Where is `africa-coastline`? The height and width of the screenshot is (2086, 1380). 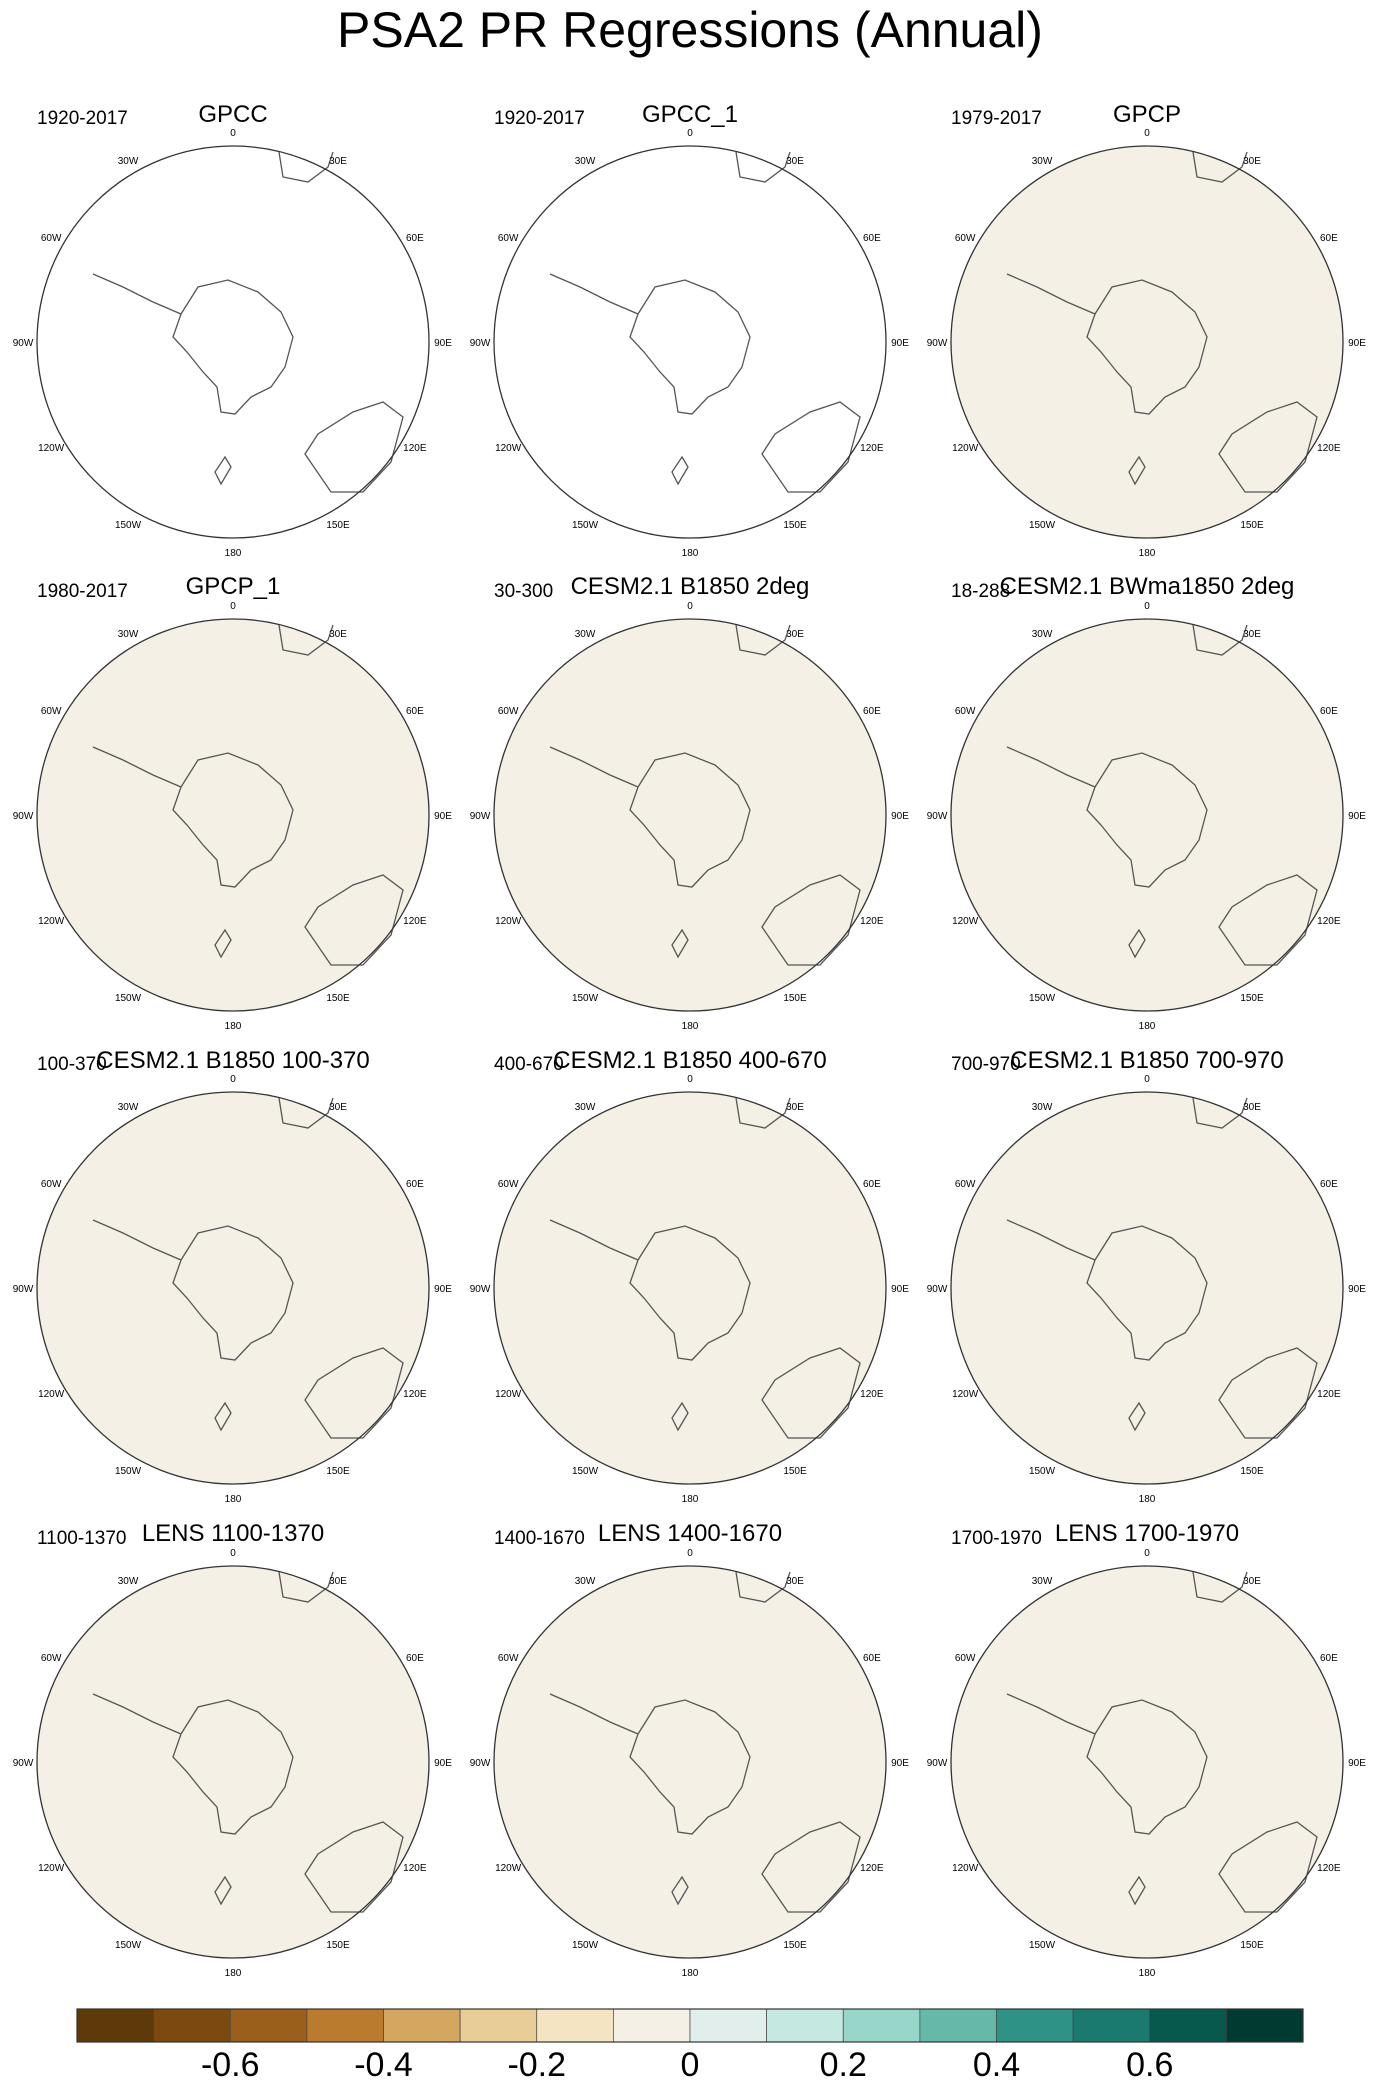
africa-coastline is located at coordinates (763, 1113).